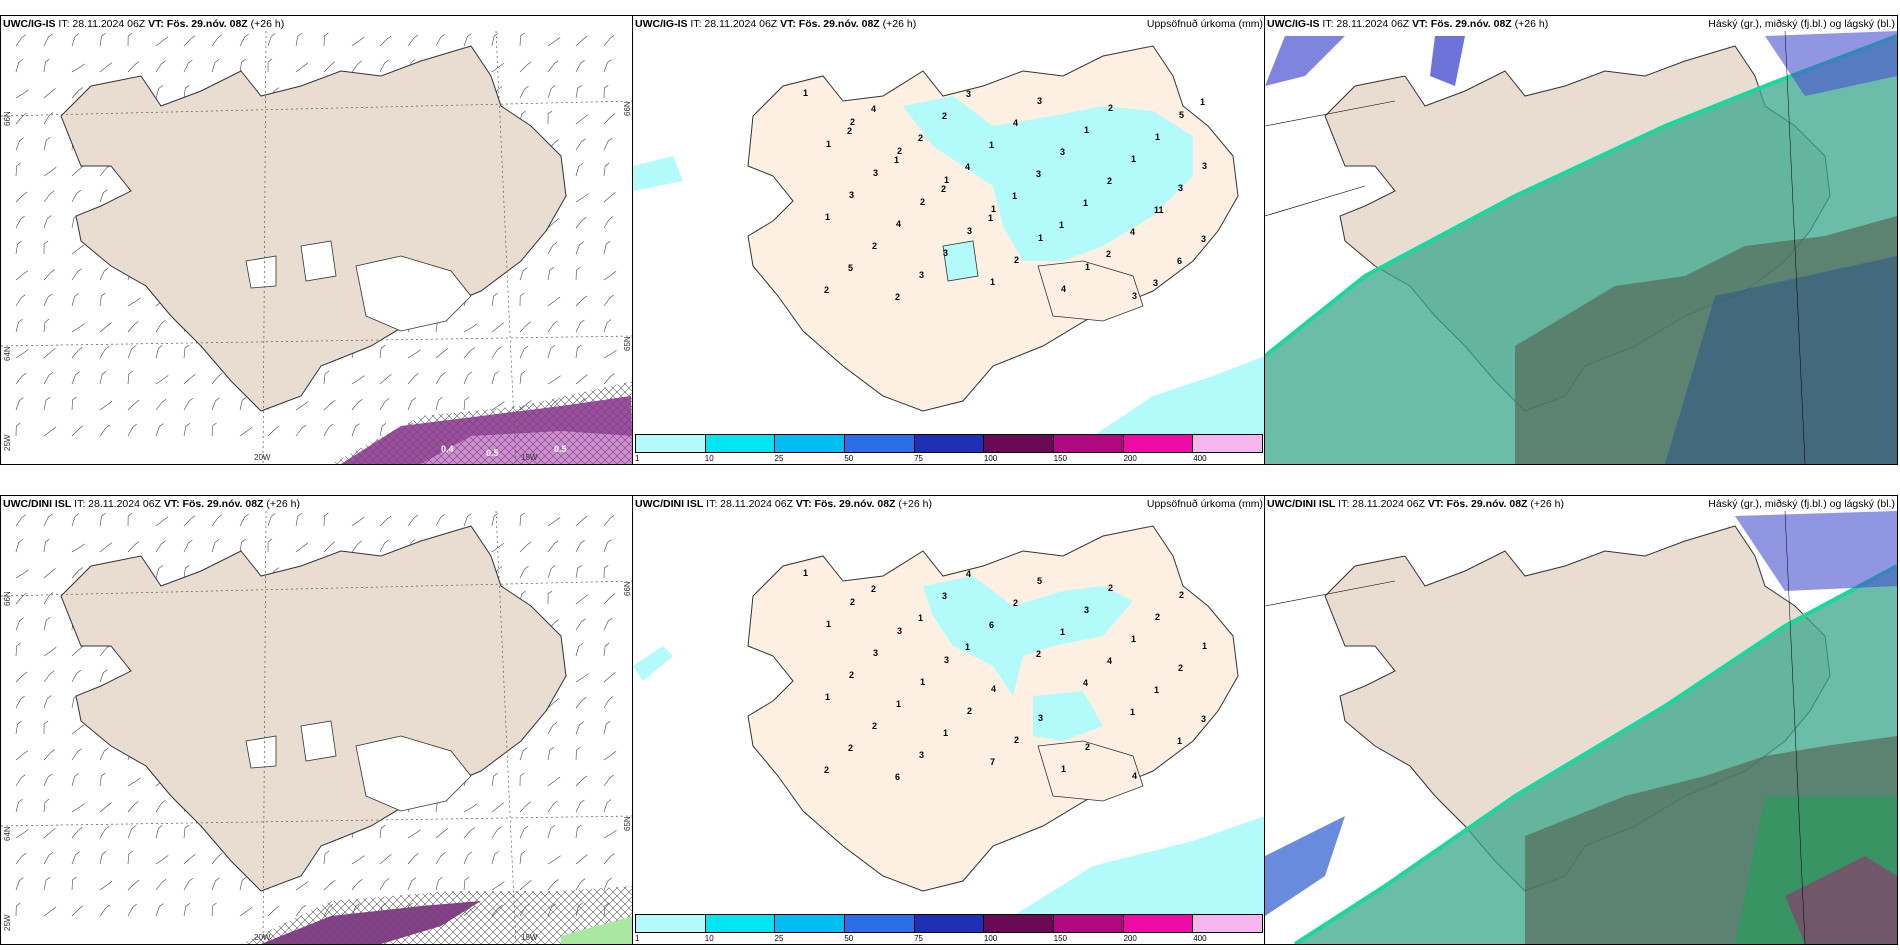 The width and height of the screenshot is (1900, 950). What do you see at coordinates (1134, 776) in the screenshot?
I see `precip-value: 4` at bounding box center [1134, 776].